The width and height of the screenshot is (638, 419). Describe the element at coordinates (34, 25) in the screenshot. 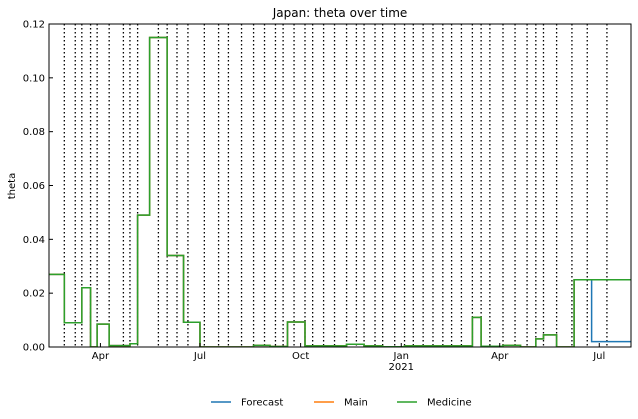

I see `y-tick-label: 0.12` at that location.